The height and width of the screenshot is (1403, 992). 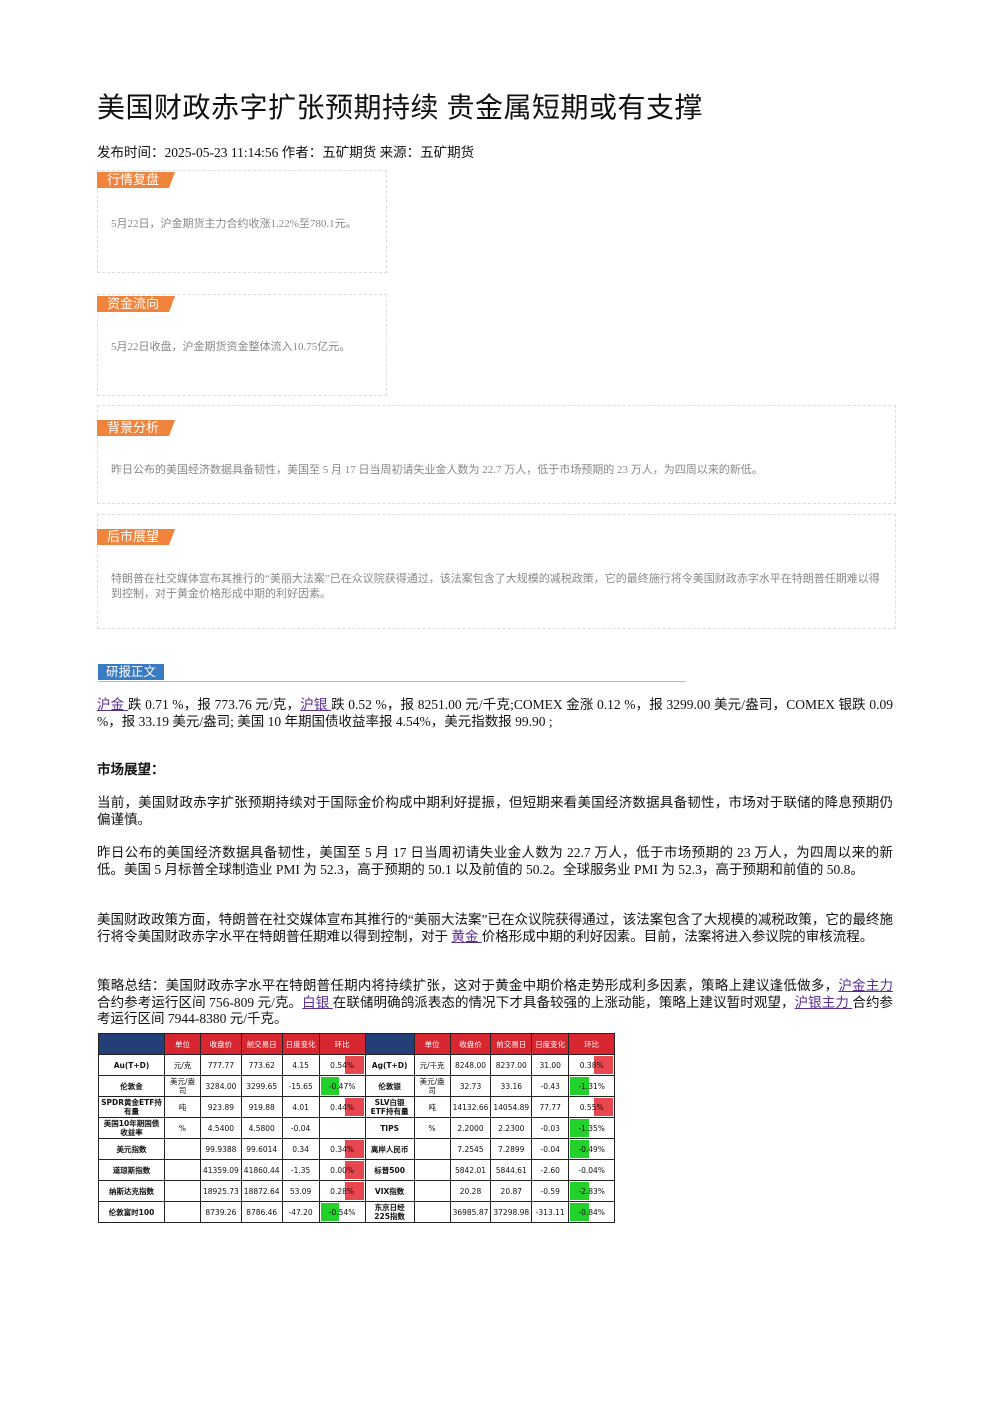 What do you see at coordinates (823, 1002) in the screenshot?
I see `link: 沪银主力` at bounding box center [823, 1002].